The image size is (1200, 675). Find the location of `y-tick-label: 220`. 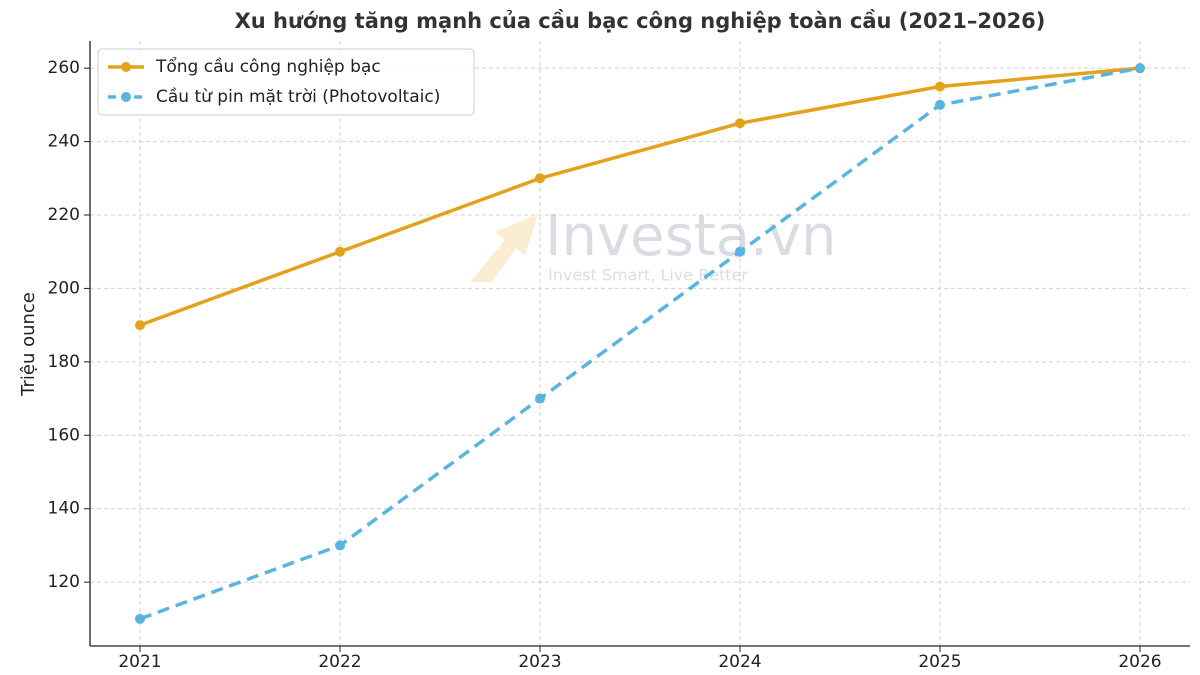

y-tick-label: 220 is located at coordinates (64, 215).